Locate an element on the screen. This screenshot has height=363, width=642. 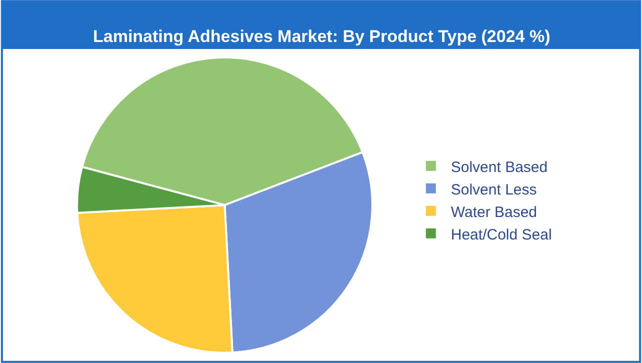
legend-label: Heat/Cold Seal is located at coordinates (501, 235).